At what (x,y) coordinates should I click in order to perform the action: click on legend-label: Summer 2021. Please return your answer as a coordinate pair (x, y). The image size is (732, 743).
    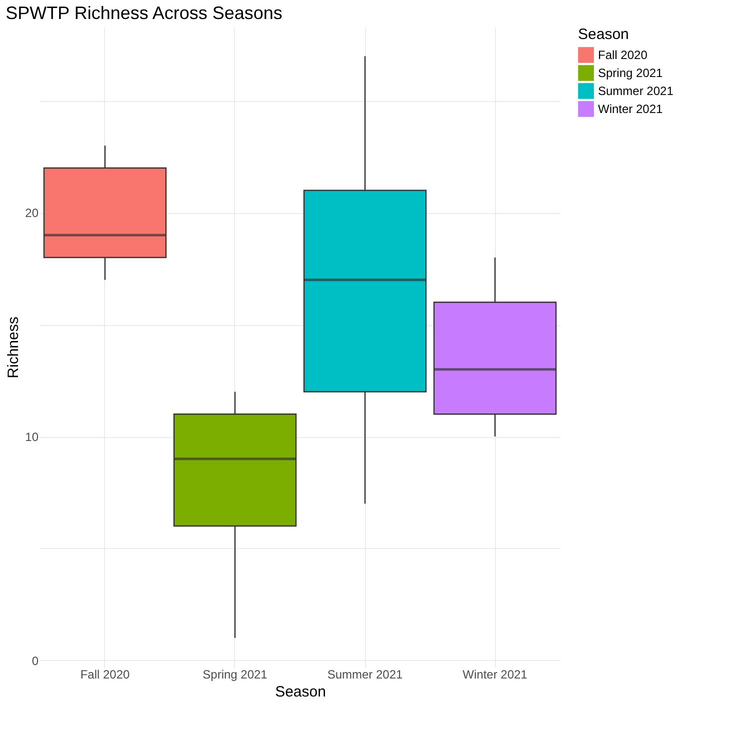
    Looking at the image, I should click on (636, 91).